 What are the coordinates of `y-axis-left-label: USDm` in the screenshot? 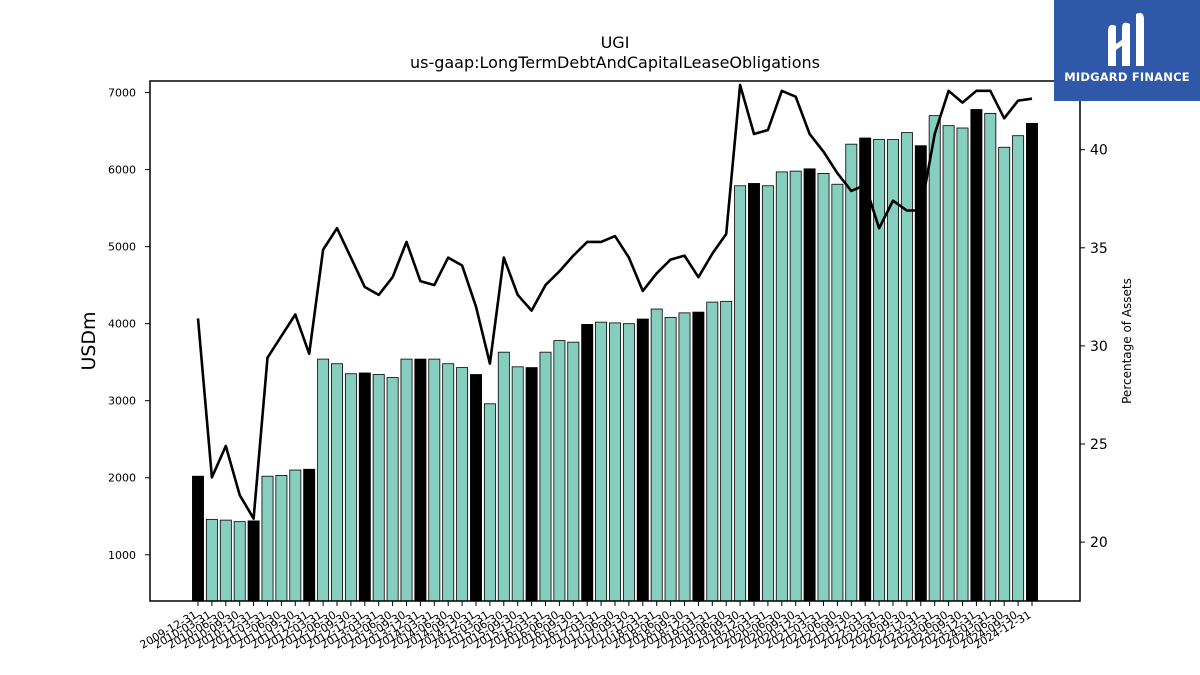 It's located at (89, 340).